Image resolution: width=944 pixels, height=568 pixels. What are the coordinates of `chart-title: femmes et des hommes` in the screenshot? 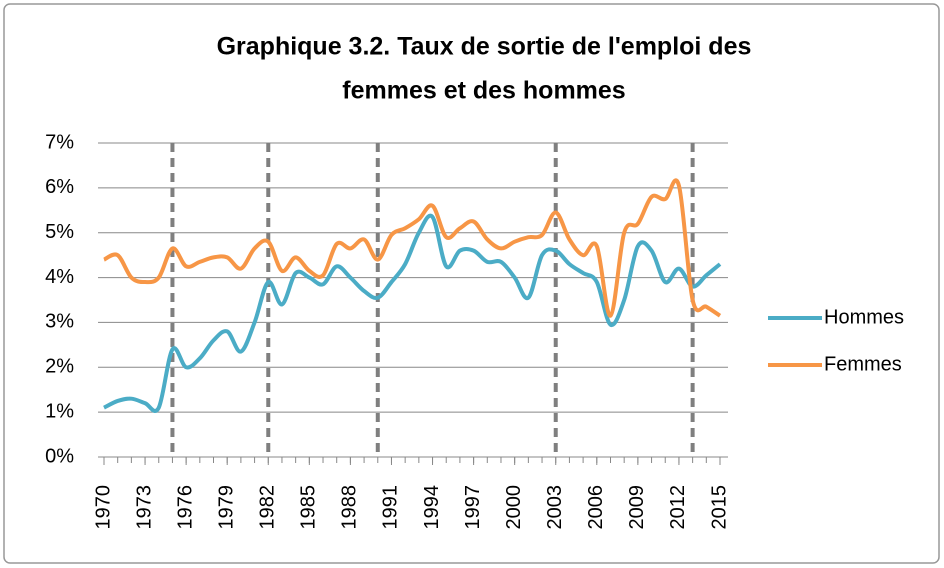 It's located at (483, 91).